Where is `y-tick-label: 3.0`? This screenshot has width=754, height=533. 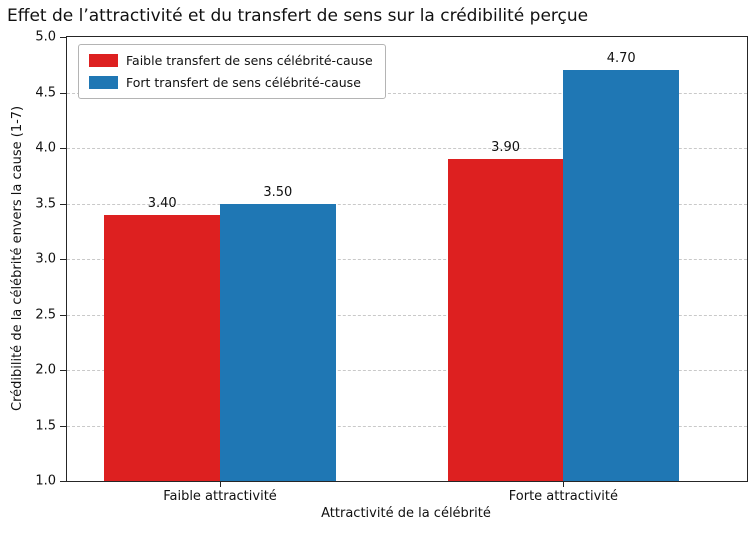
y-tick-label: 3.0 is located at coordinates (45, 259).